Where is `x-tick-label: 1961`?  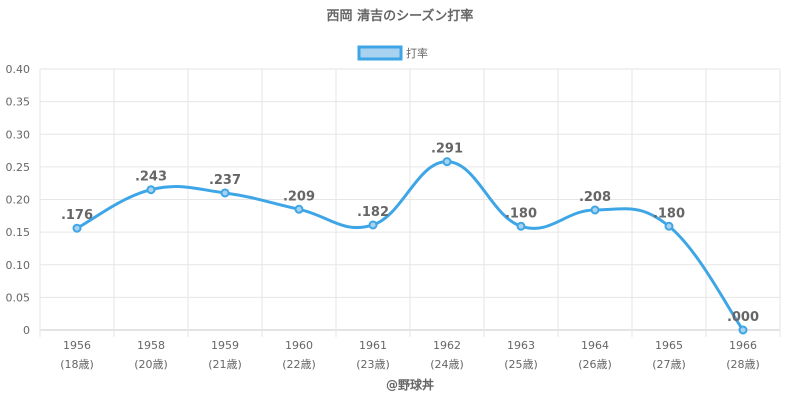
x-tick-label: 1961 is located at coordinates (373, 345).